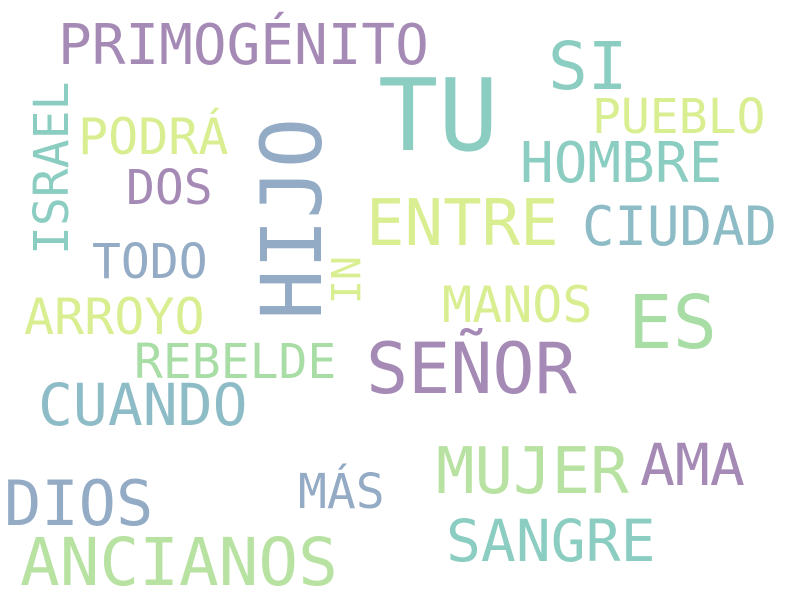  Describe the element at coordinates (471, 369) in the screenshot. I see `word-senor: SEÑOR` at that location.